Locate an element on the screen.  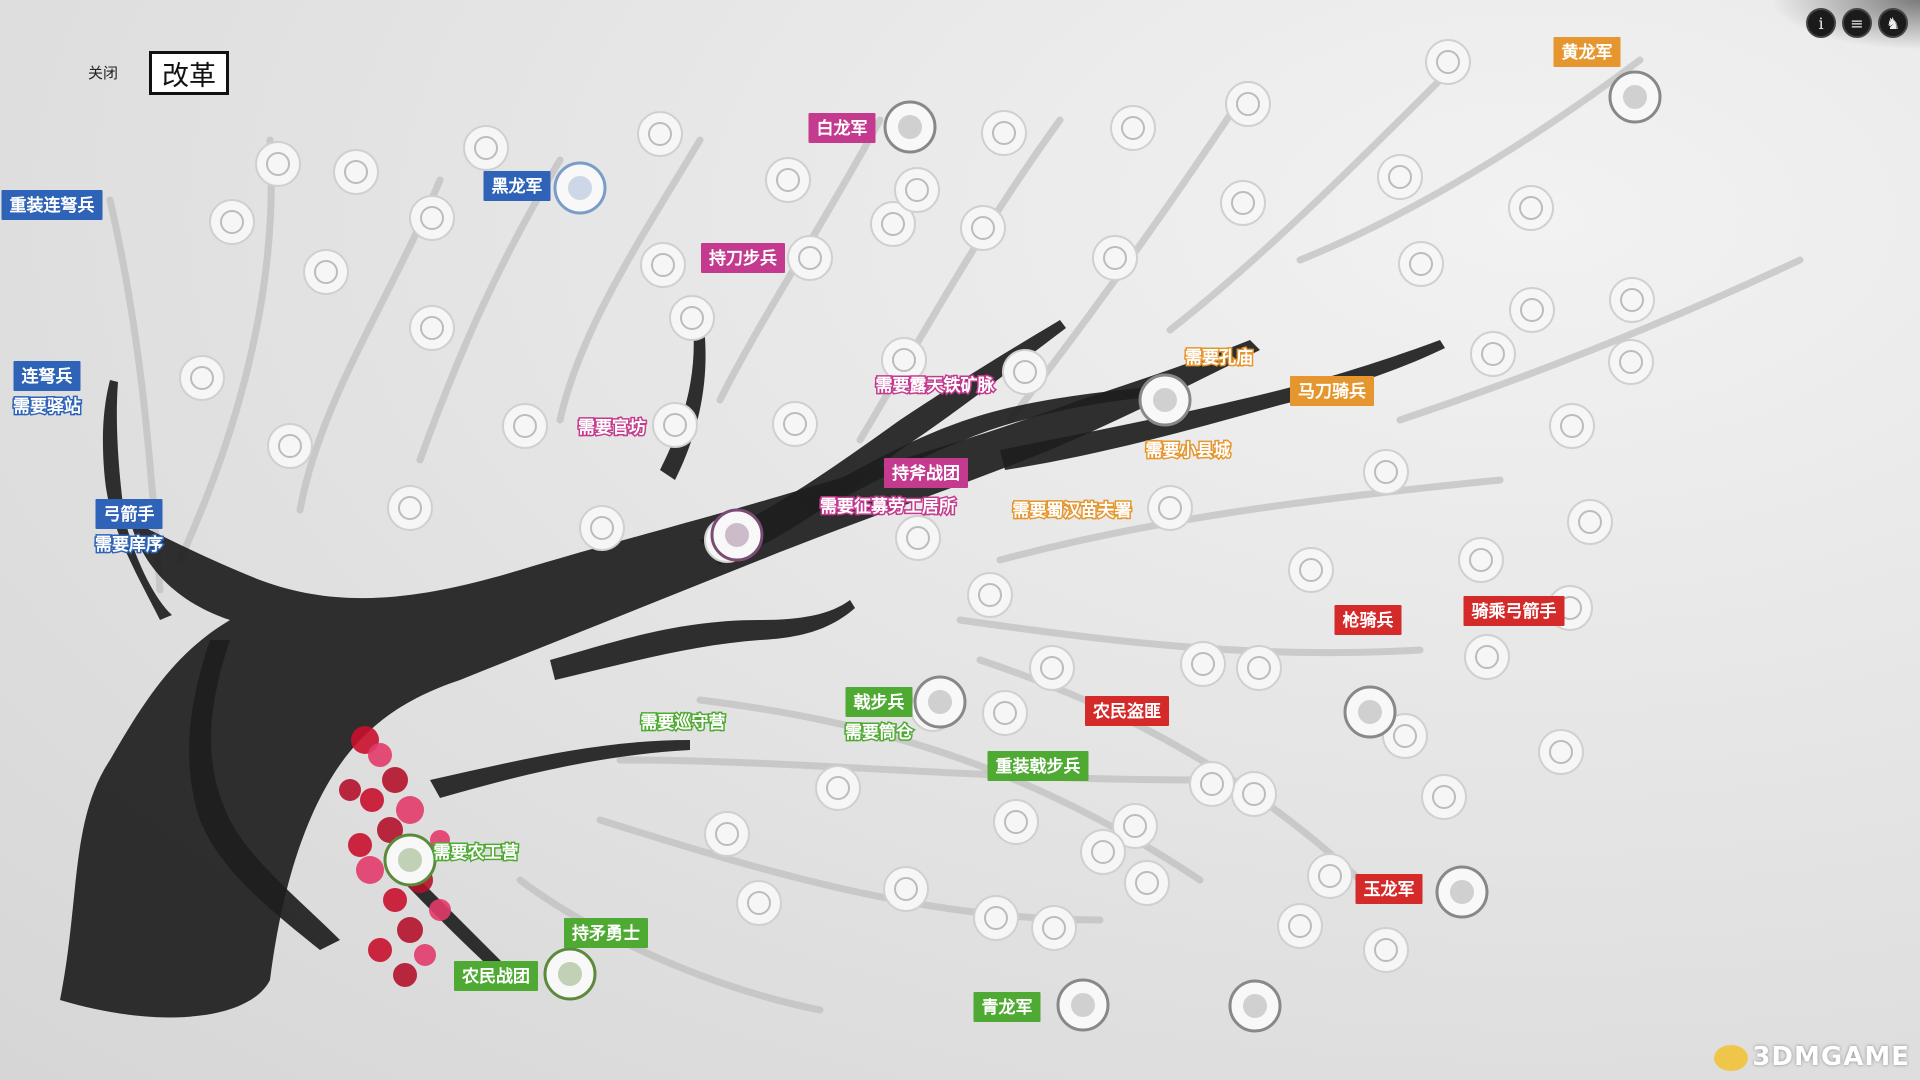
unit-label-xiaoxian: 需要小县城 is located at coordinates (1188, 451).